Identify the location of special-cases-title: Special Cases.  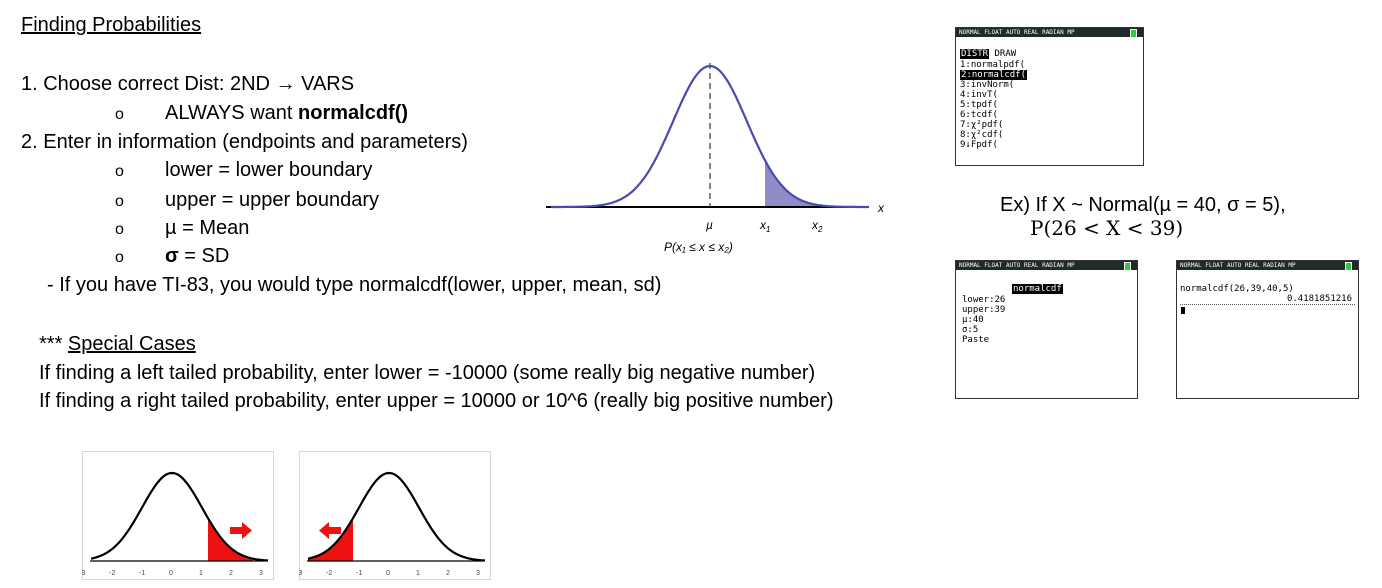
(131, 344).